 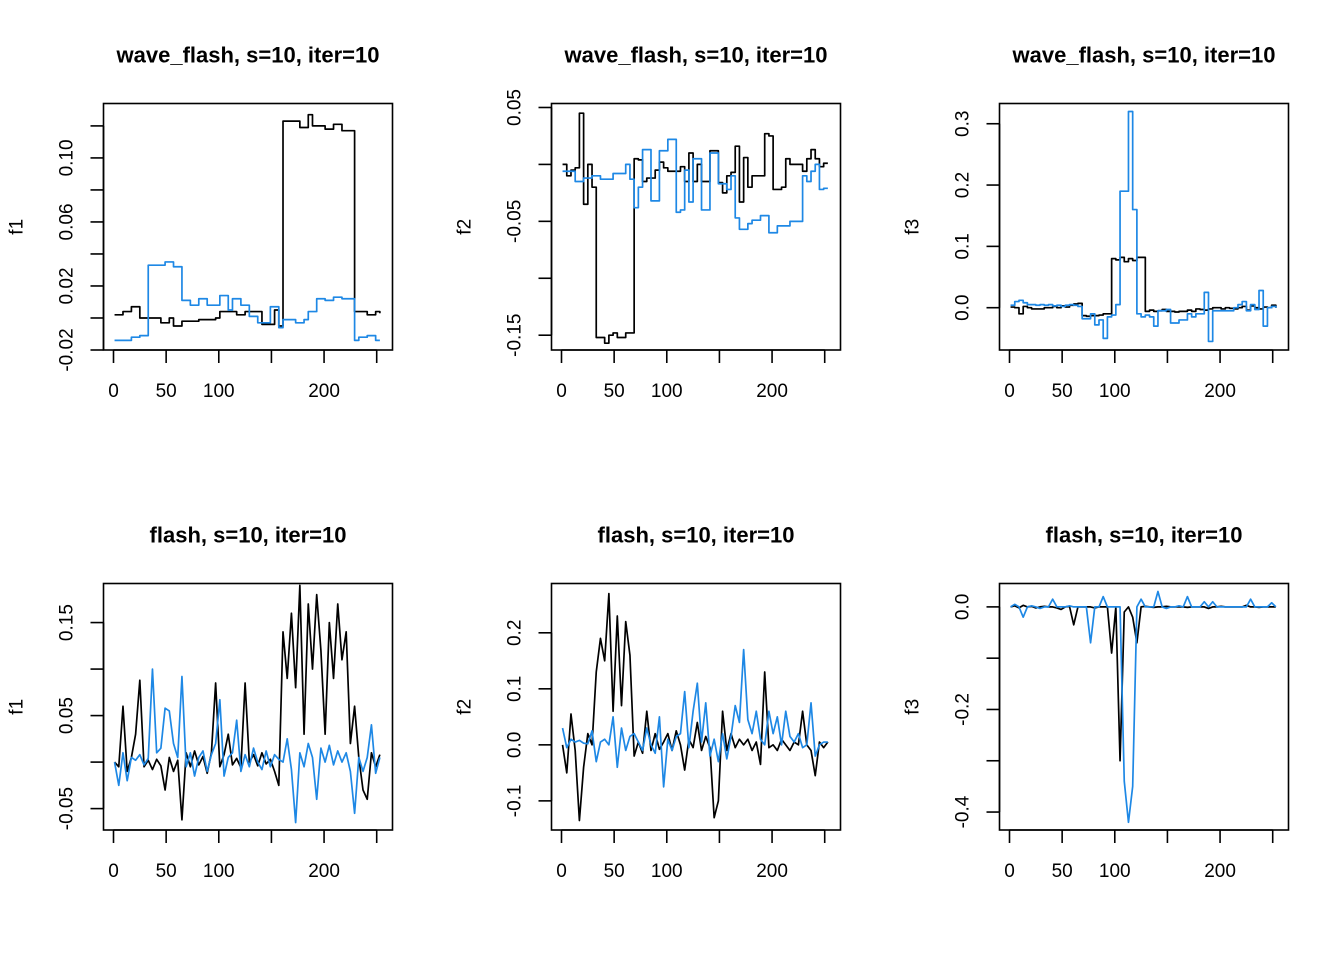 I want to click on y-tick-label: -0.1, so click(x=515, y=800).